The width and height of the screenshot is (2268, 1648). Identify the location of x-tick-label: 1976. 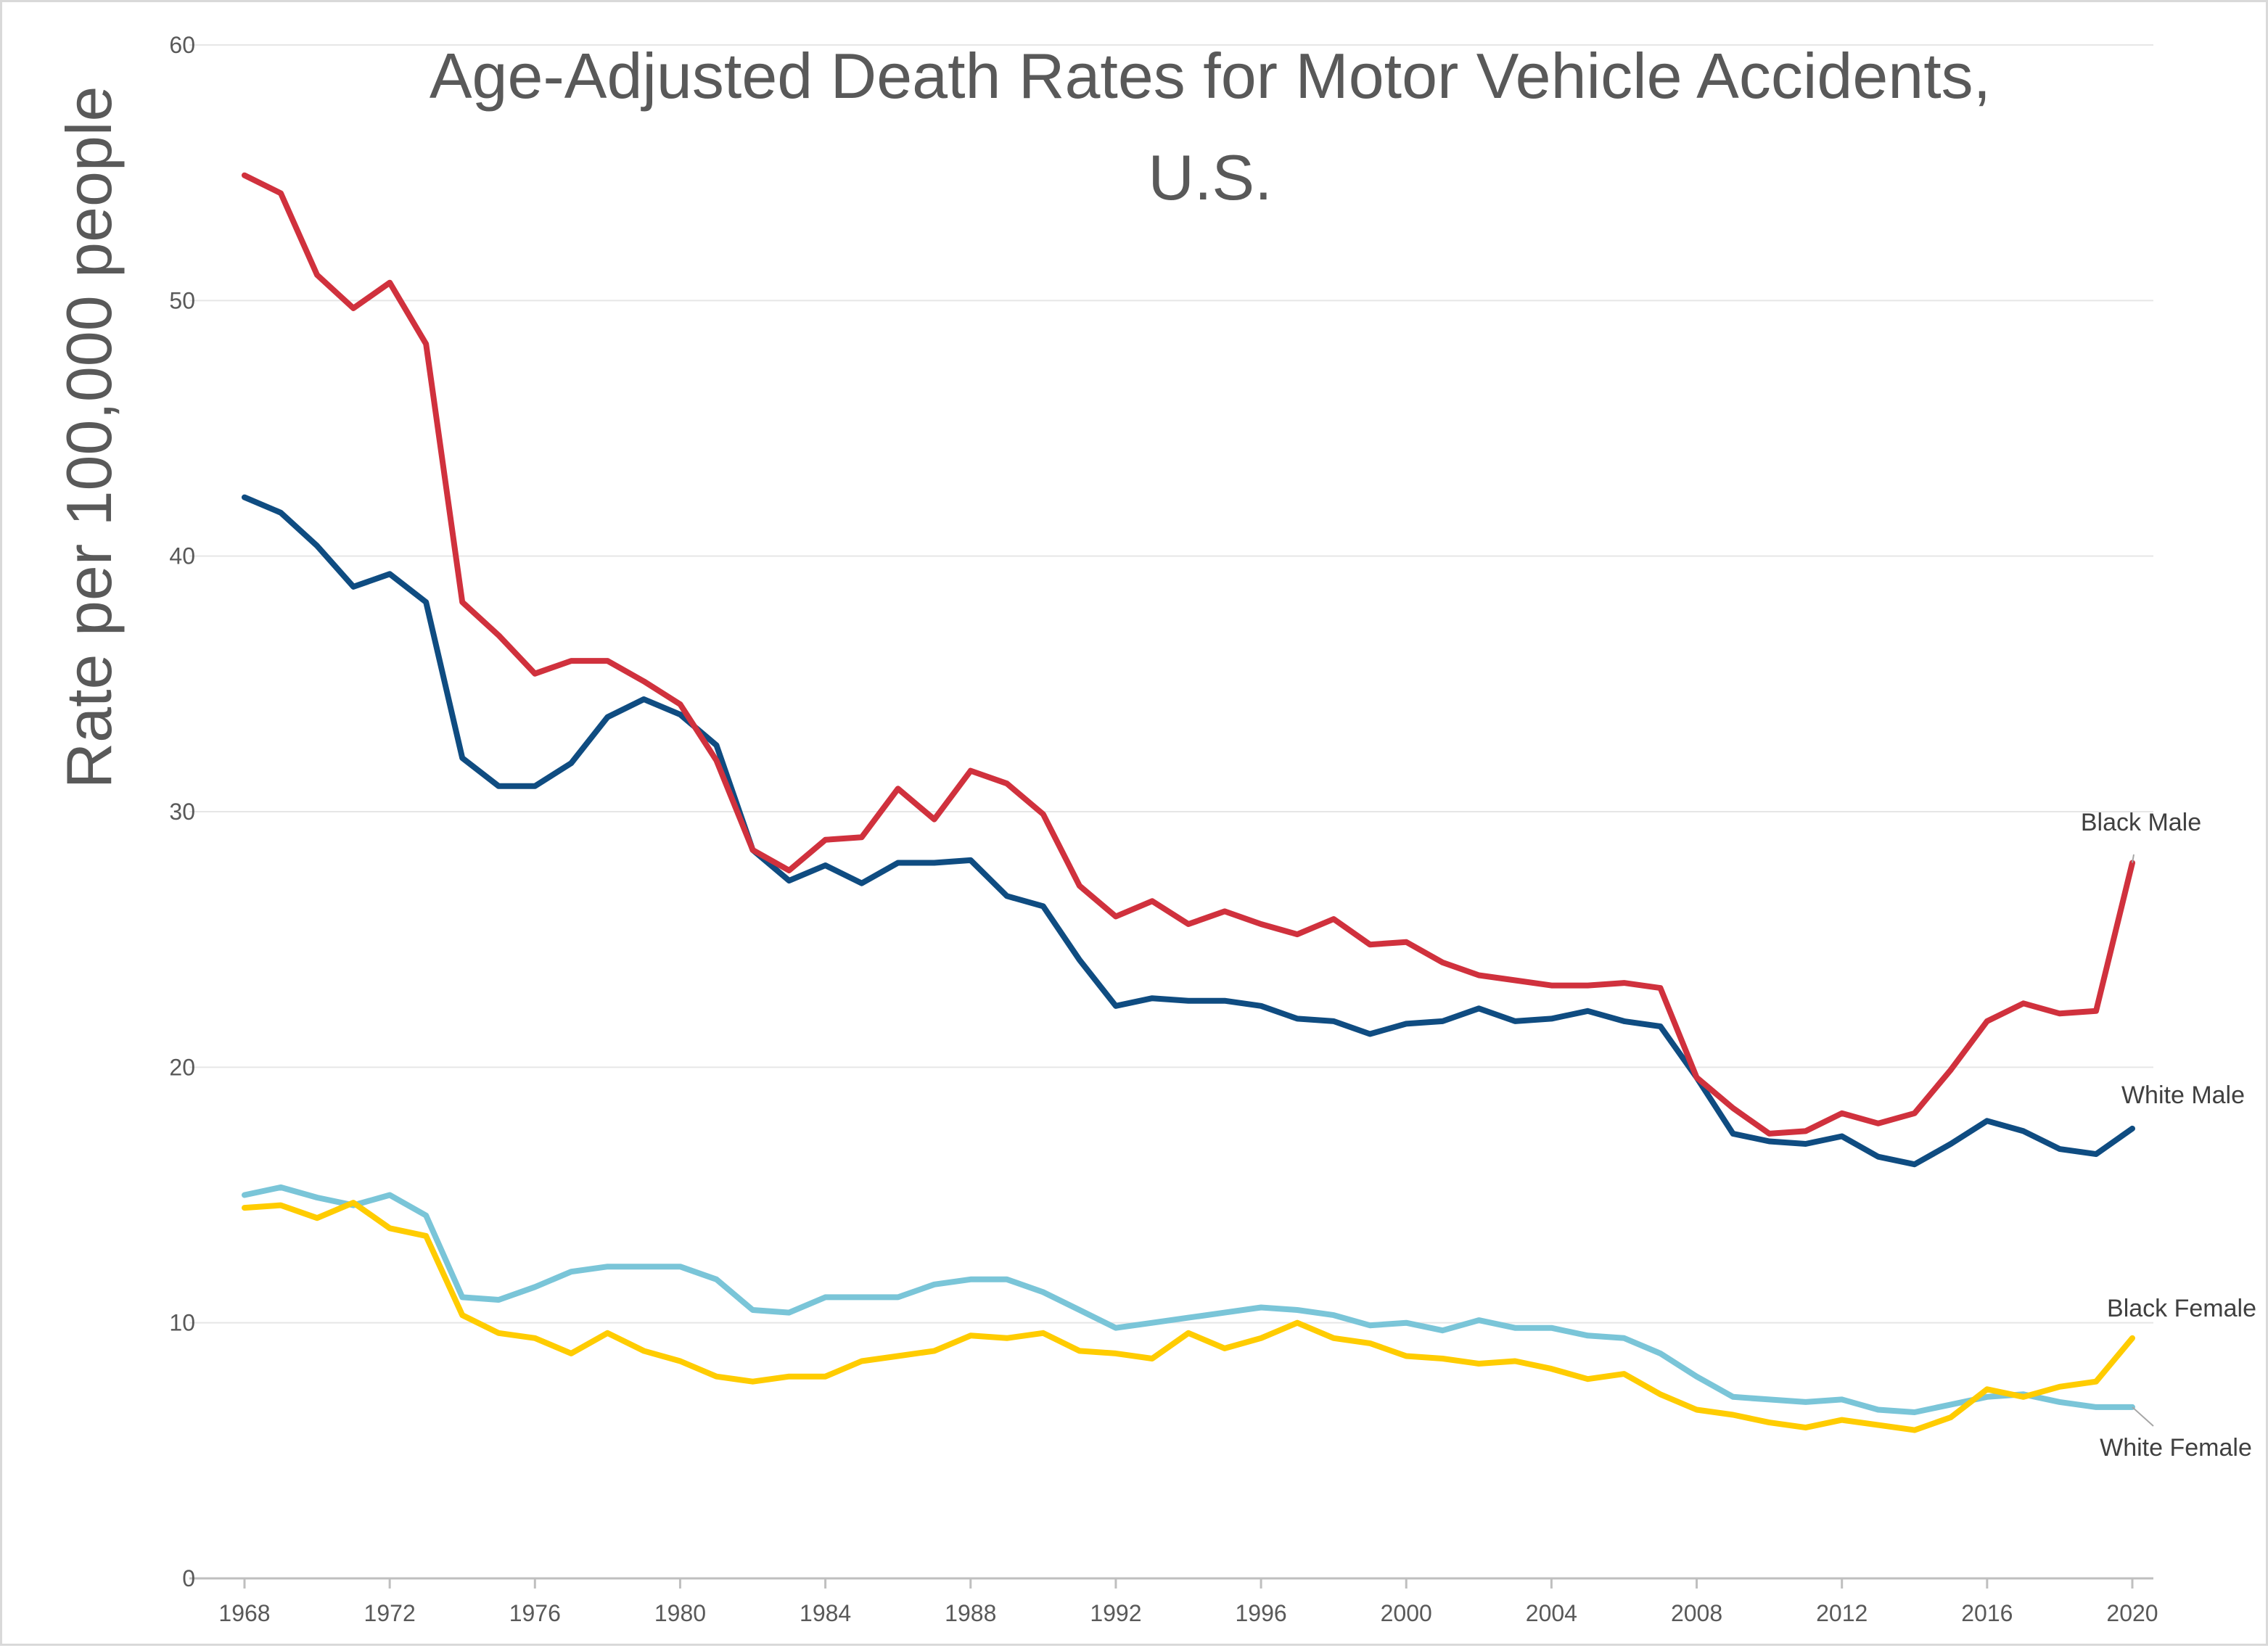
(535, 1613).